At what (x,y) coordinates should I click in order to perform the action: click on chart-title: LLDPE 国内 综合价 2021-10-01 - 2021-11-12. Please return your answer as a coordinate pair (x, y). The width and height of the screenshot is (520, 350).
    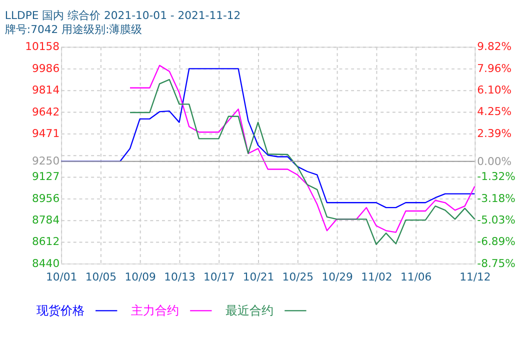
    Looking at the image, I should click on (122, 15).